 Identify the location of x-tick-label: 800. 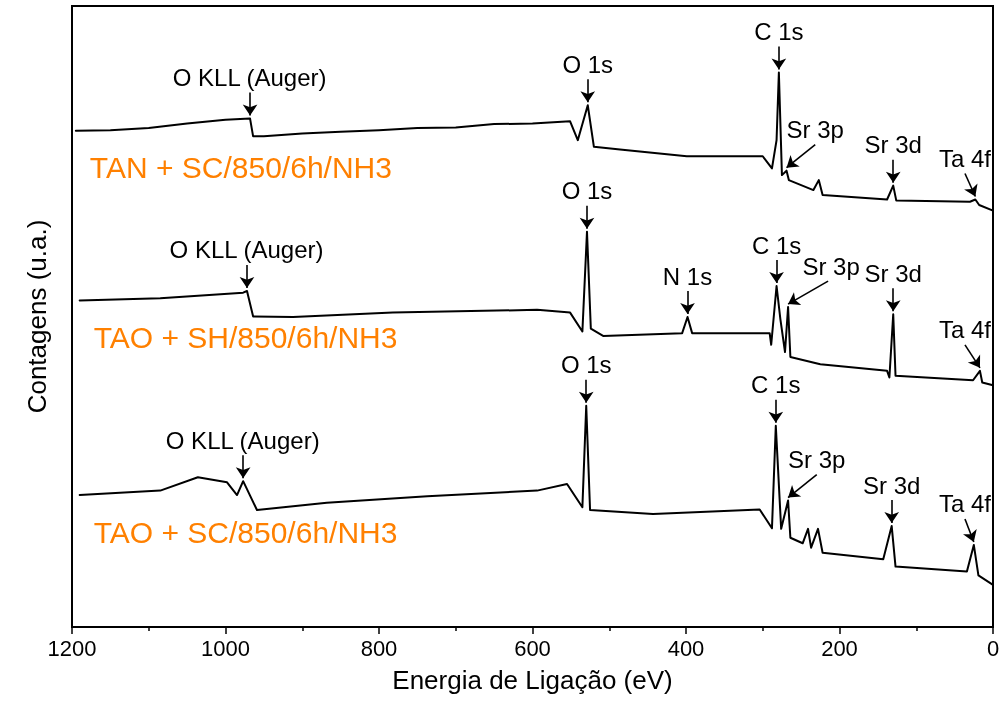
(379, 648).